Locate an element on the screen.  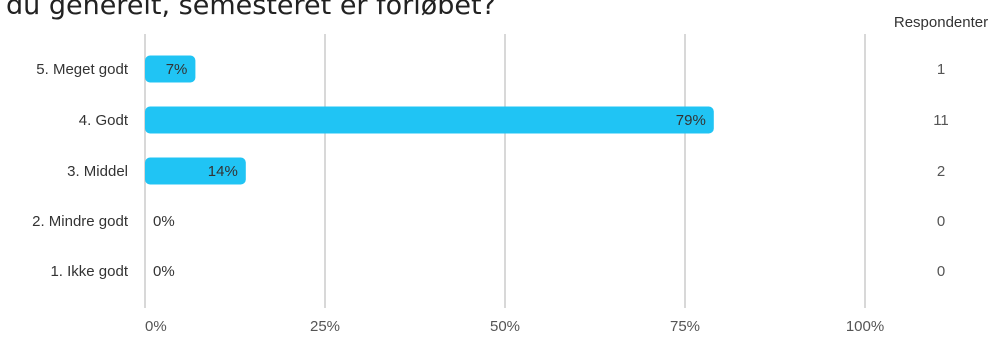
chart-title: du generelt, semesteret er forløbet? is located at coordinates (251, 10).